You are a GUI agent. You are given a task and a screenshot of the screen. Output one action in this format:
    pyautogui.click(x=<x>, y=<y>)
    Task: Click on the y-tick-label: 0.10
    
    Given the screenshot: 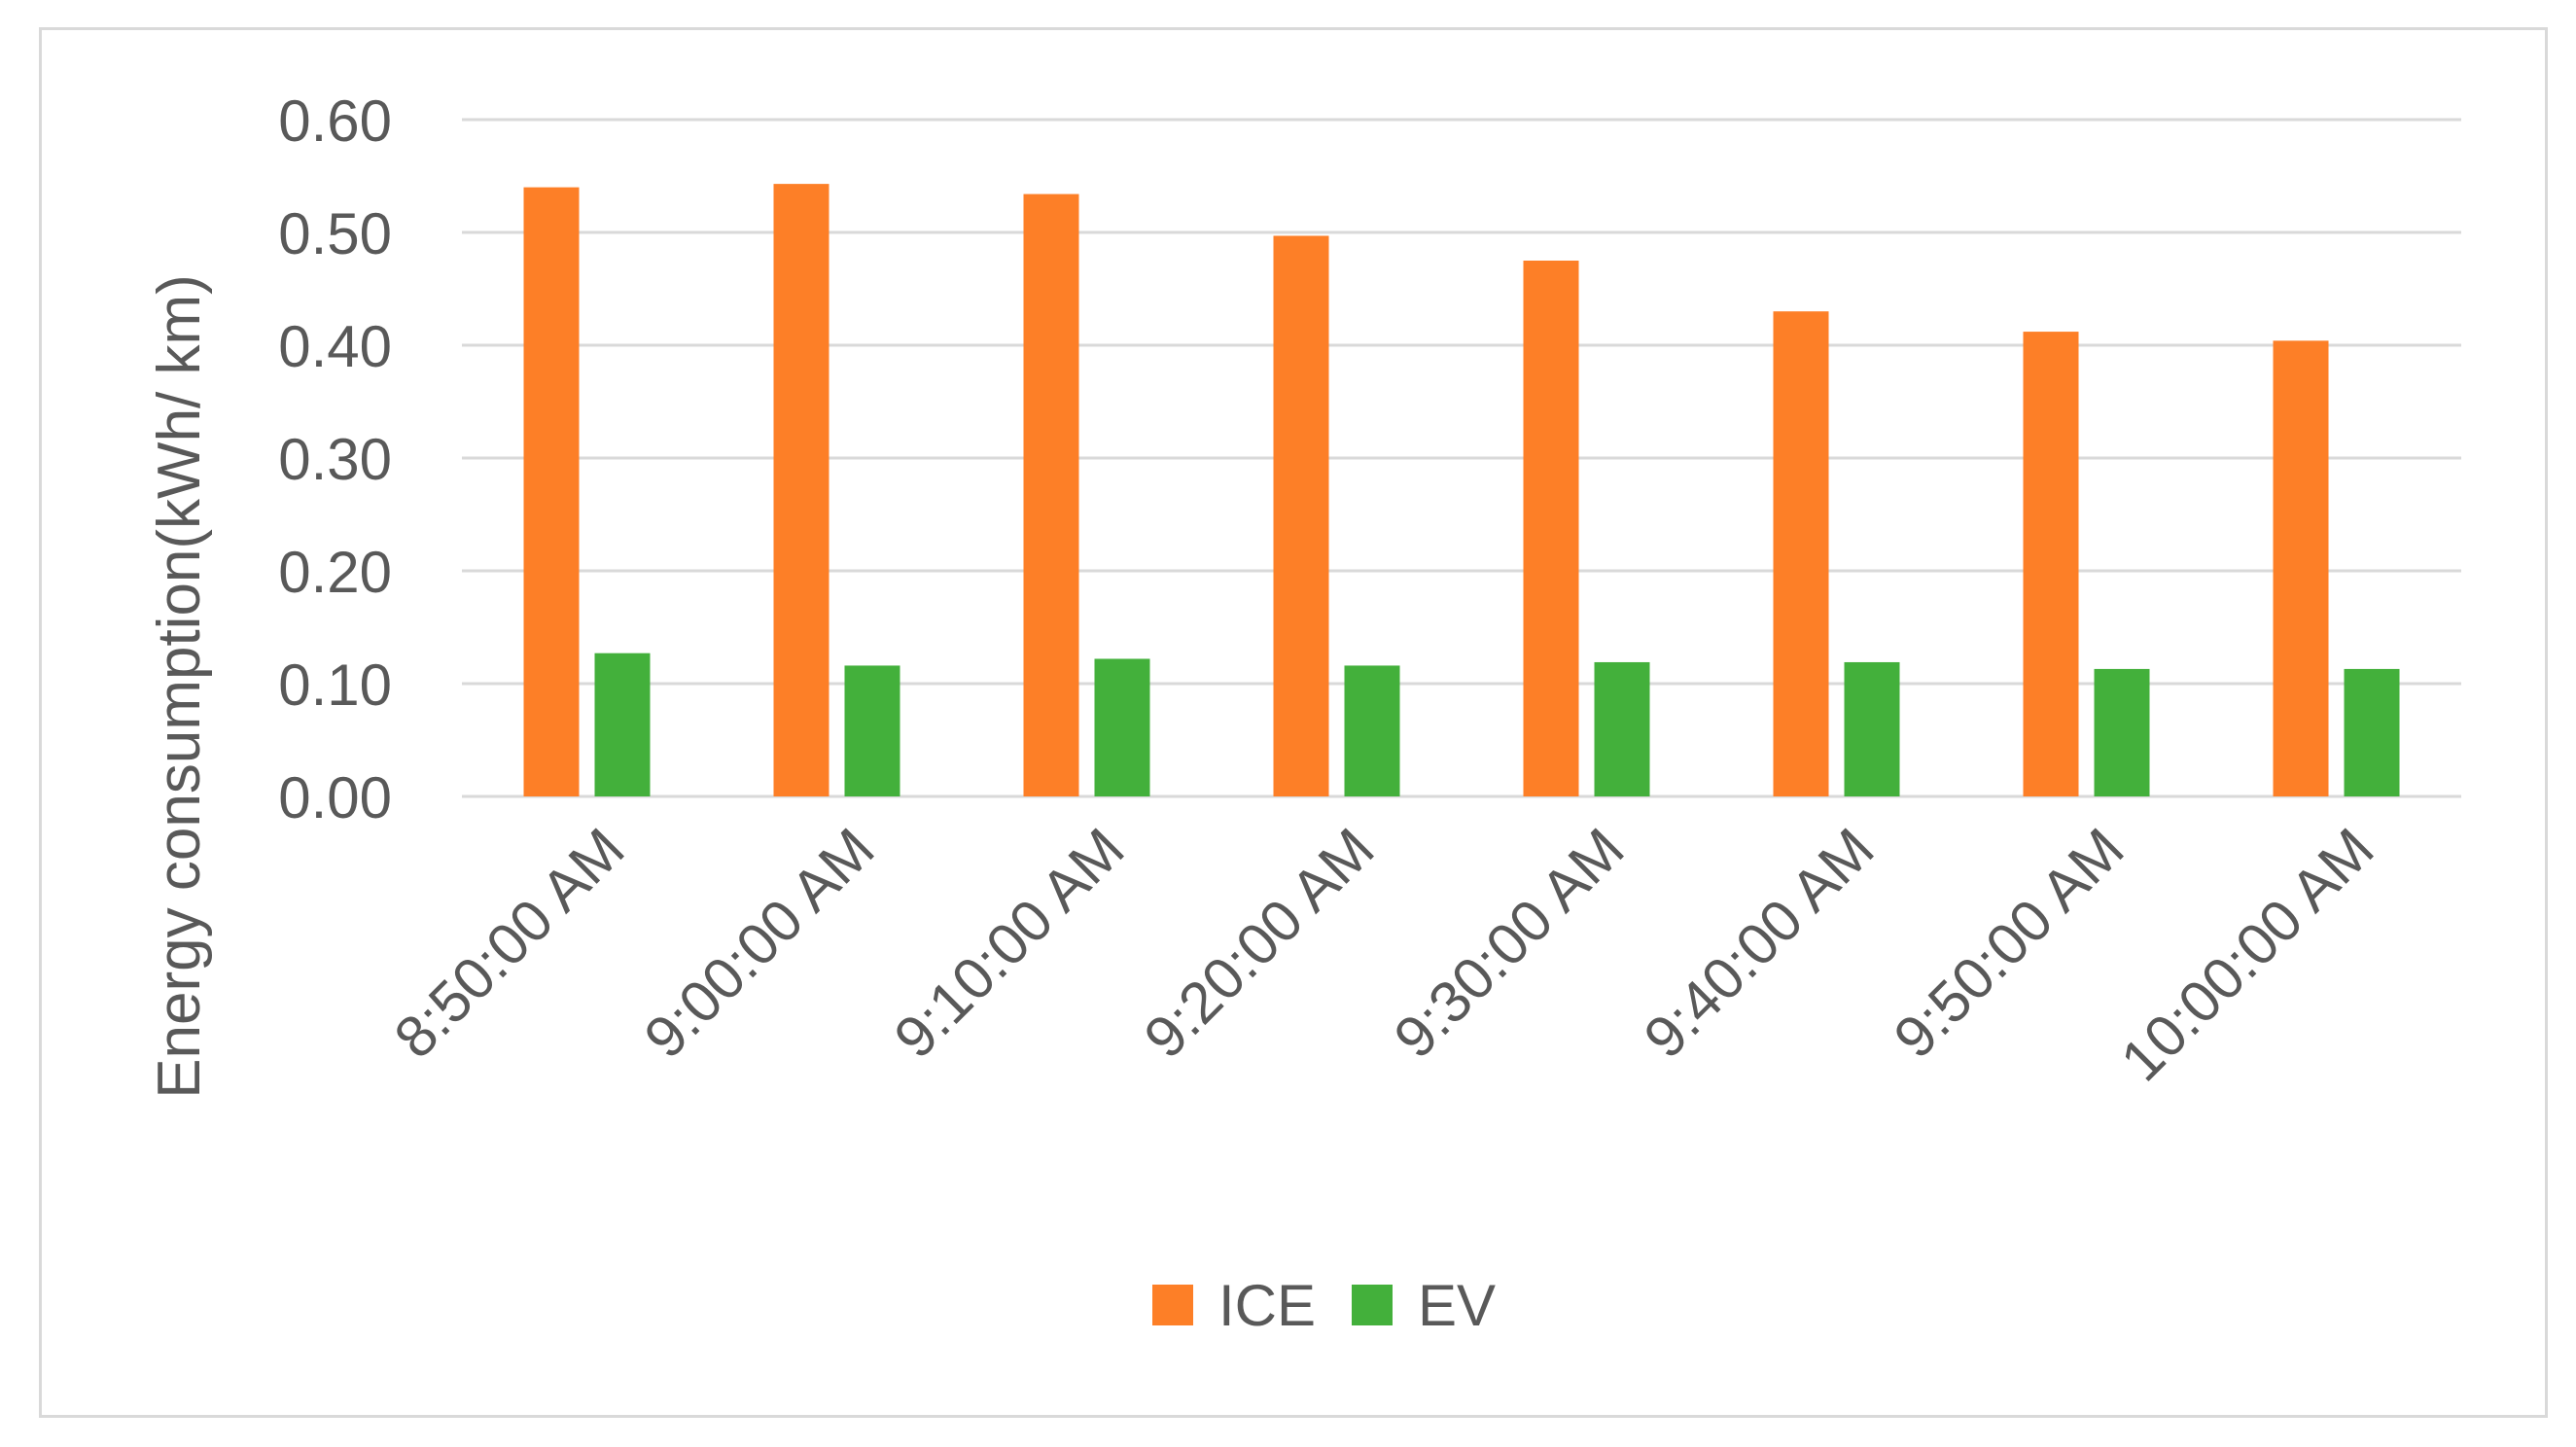 What is the action you would take?
    pyautogui.click(x=335, y=685)
    